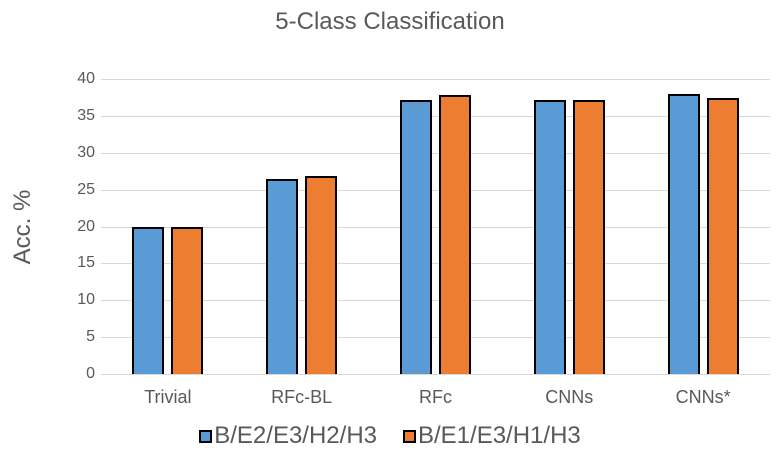 Image resolution: width=780 pixels, height=466 pixels. Describe the element at coordinates (569, 397) in the screenshot. I see `x-tick-label: CNNs` at that location.